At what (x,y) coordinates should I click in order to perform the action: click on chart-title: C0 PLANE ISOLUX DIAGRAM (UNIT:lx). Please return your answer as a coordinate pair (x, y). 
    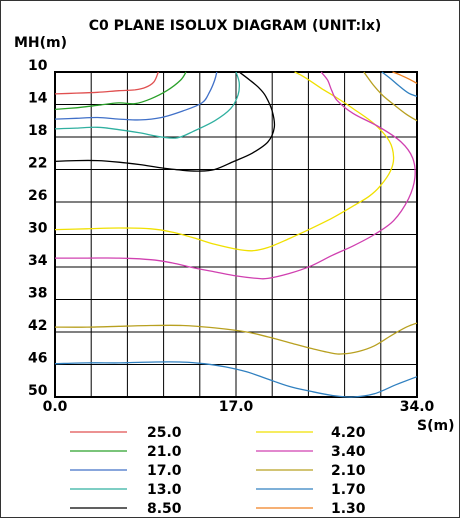
    Looking at the image, I should click on (235, 26).